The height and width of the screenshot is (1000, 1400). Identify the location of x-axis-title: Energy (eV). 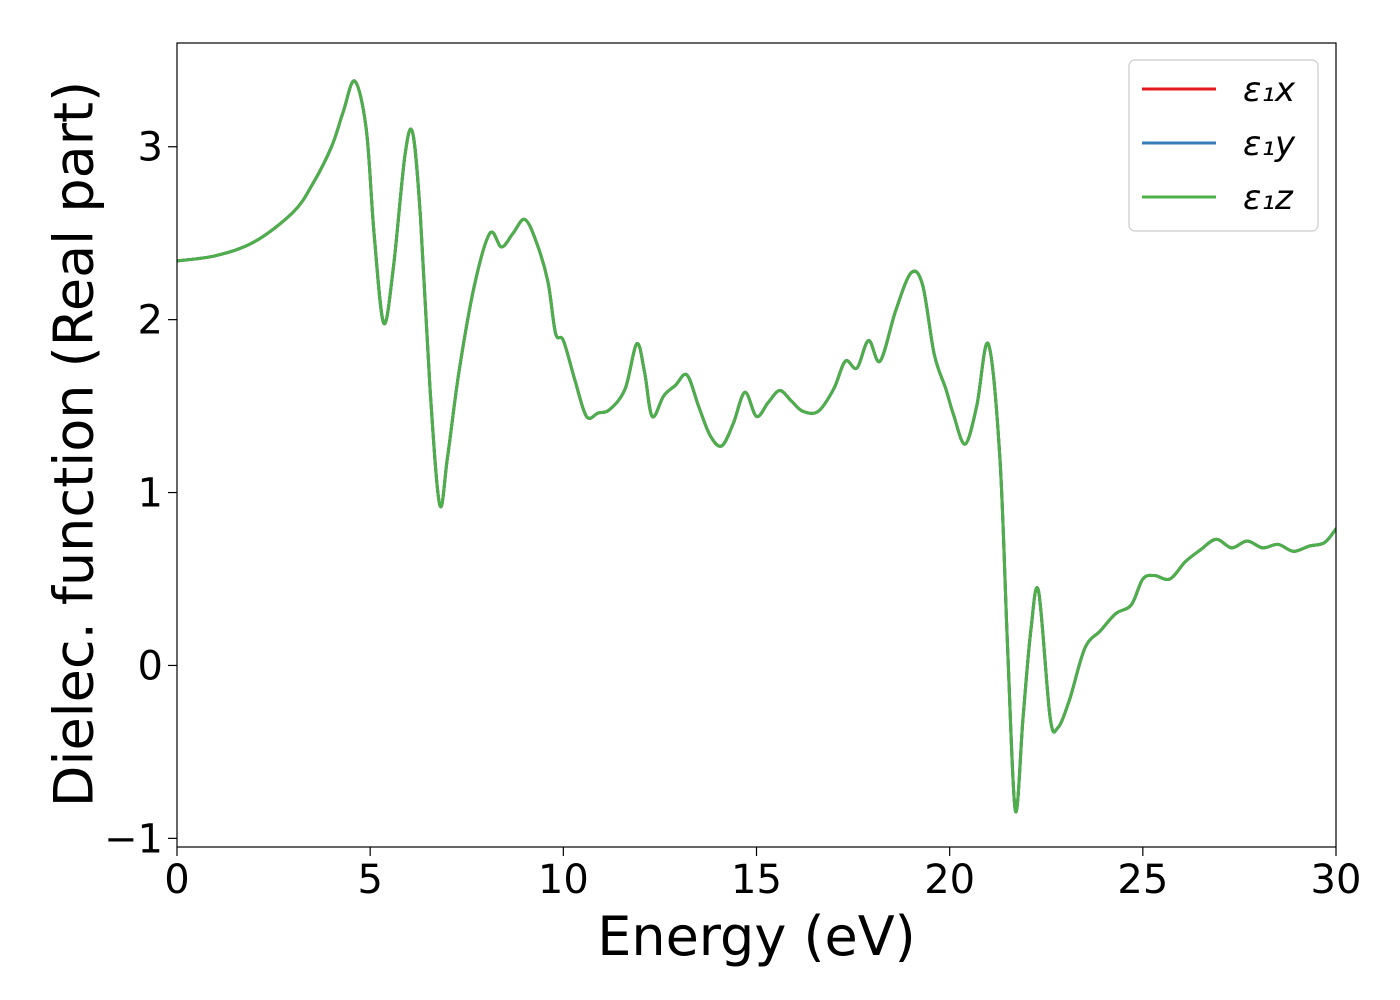
(756, 936).